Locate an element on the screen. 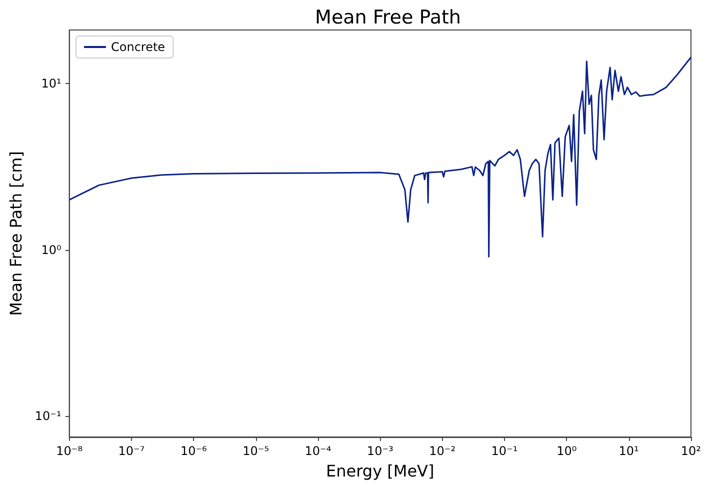 The width and height of the screenshot is (704, 487). x-tick-label: 10⁻¹ is located at coordinates (504, 451).